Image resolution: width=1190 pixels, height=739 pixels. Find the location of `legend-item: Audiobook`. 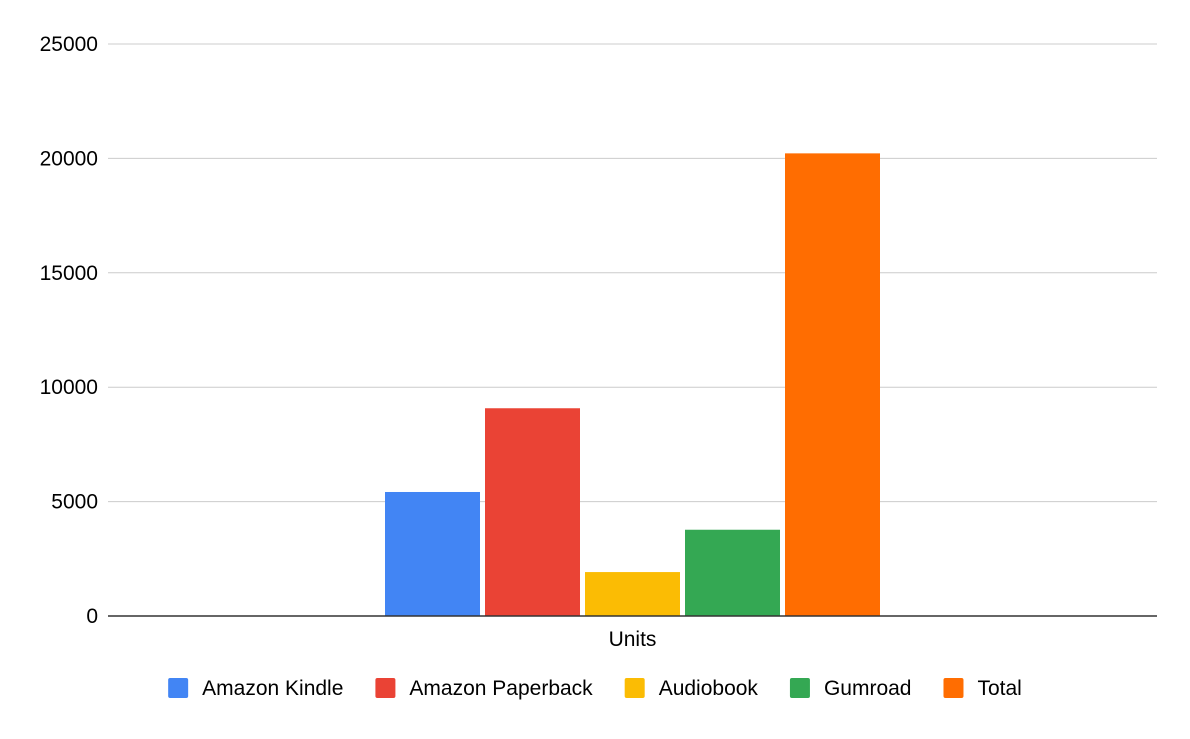

legend-item: Audiobook is located at coordinates (691, 688).